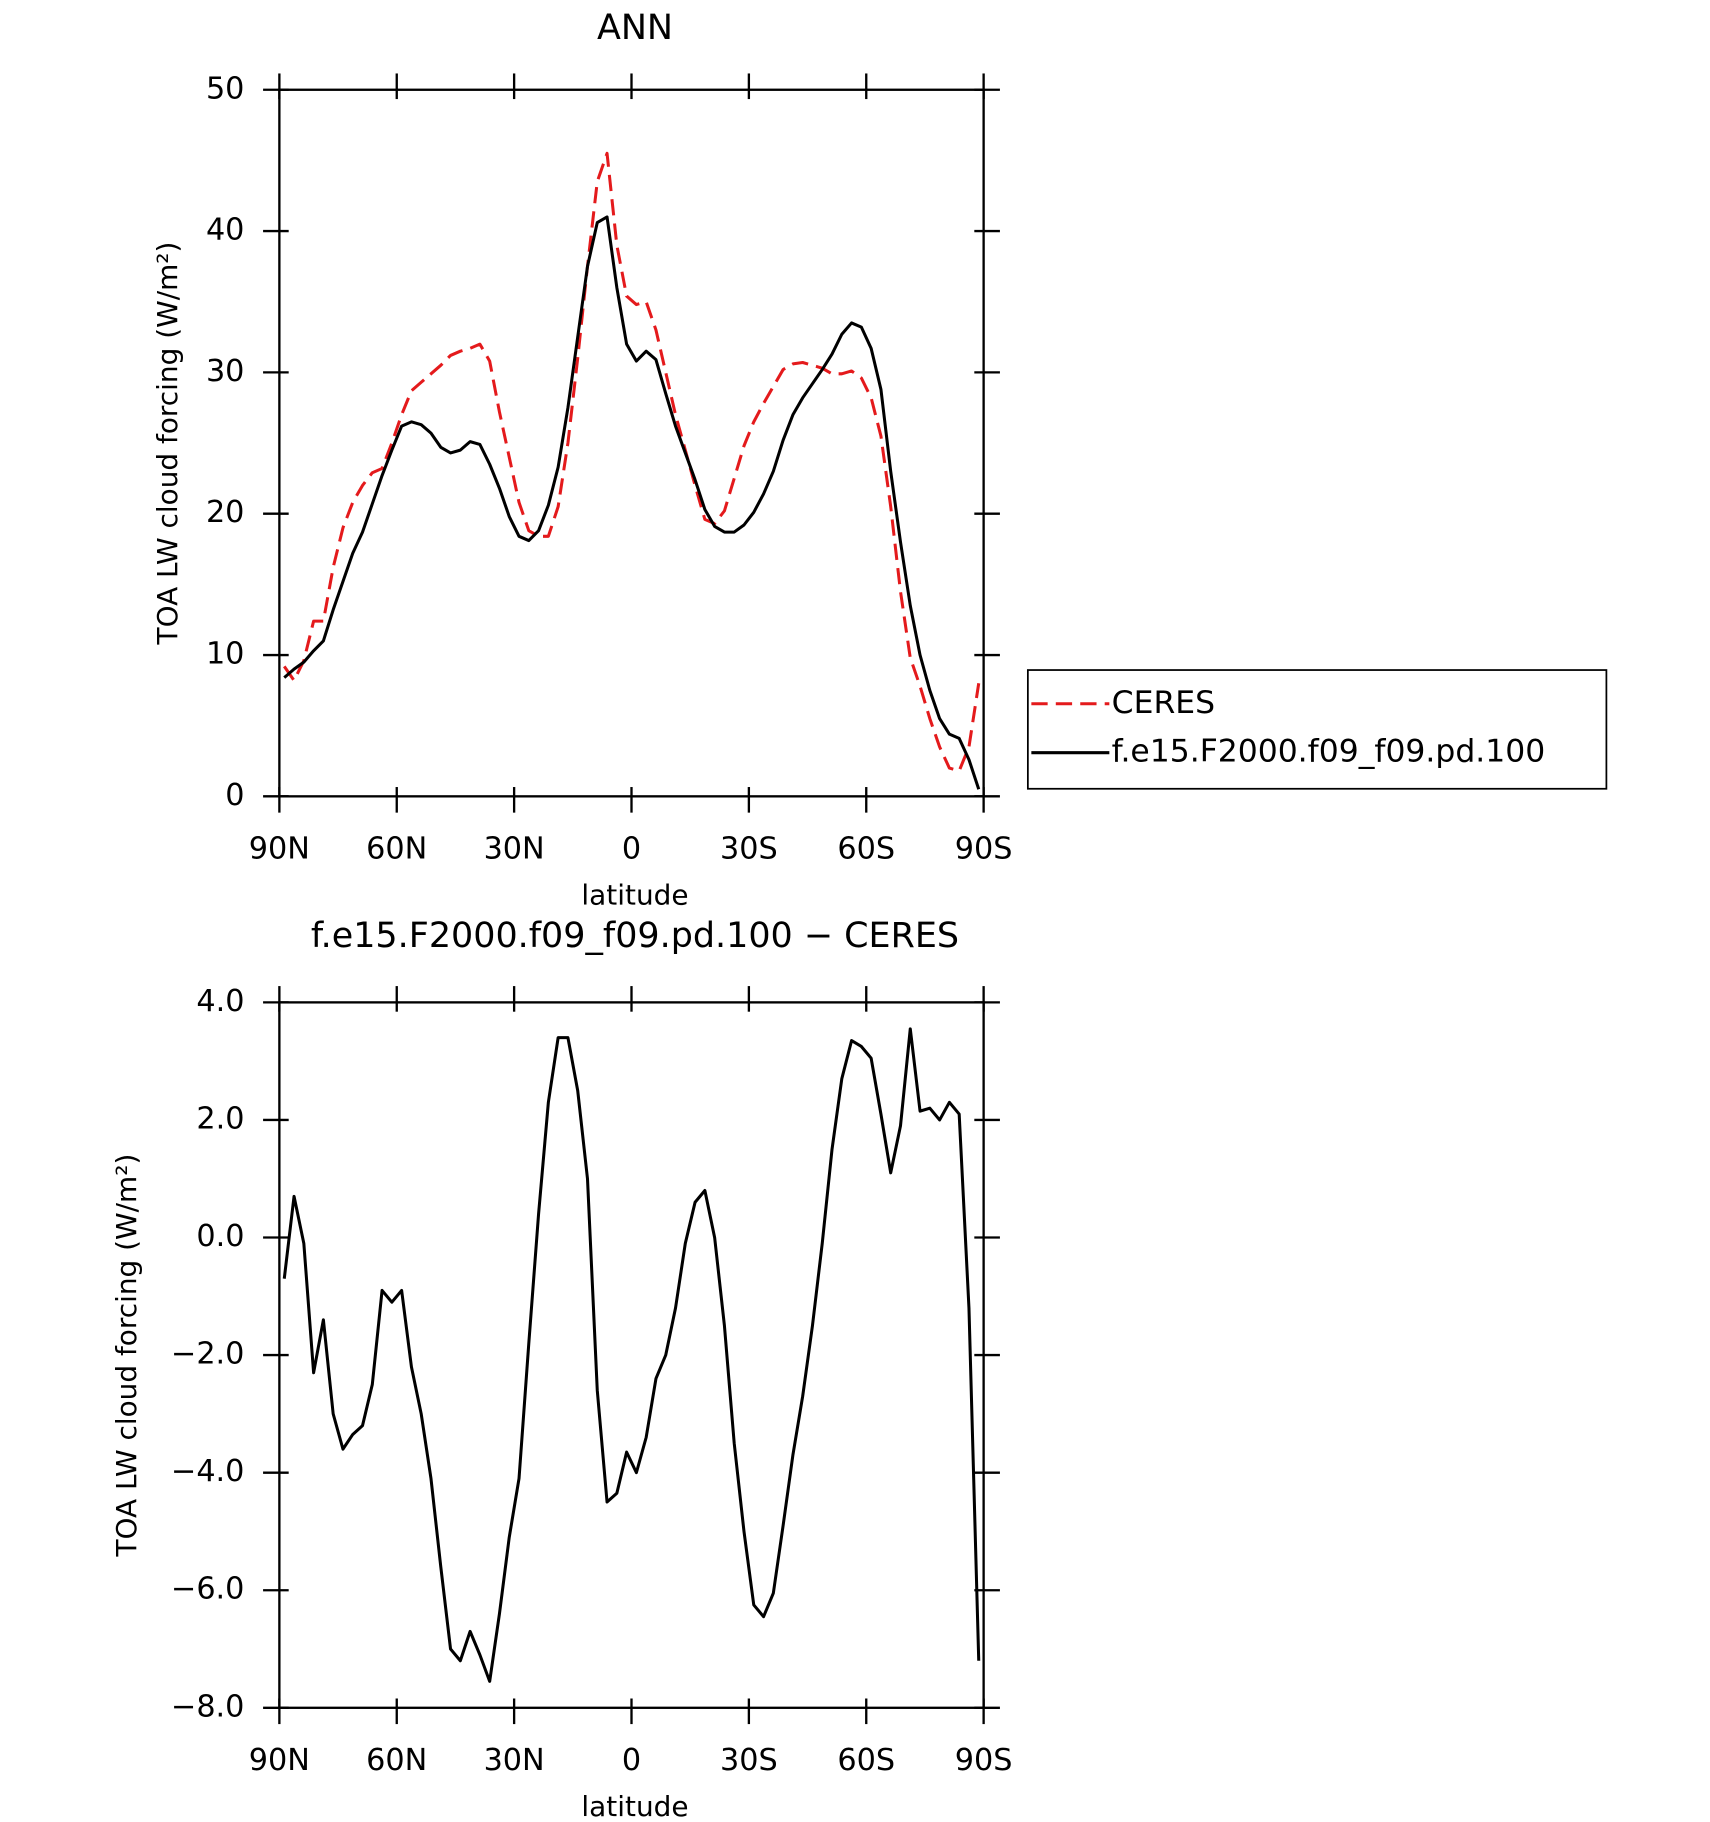 This screenshot has width=1710, height=1822. Describe the element at coordinates (1163, 703) in the screenshot. I see `legend-label: CERES` at that location.